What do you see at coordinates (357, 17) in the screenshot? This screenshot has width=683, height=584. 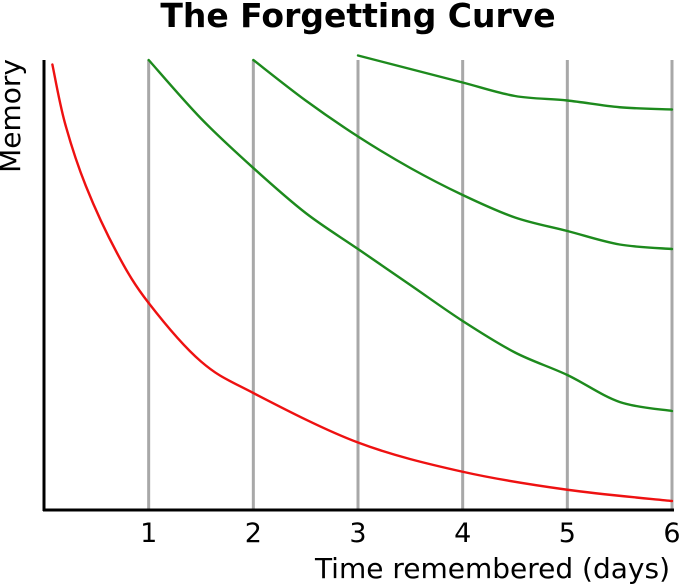 I see `chart-title: The Forgetting Curve` at bounding box center [357, 17].